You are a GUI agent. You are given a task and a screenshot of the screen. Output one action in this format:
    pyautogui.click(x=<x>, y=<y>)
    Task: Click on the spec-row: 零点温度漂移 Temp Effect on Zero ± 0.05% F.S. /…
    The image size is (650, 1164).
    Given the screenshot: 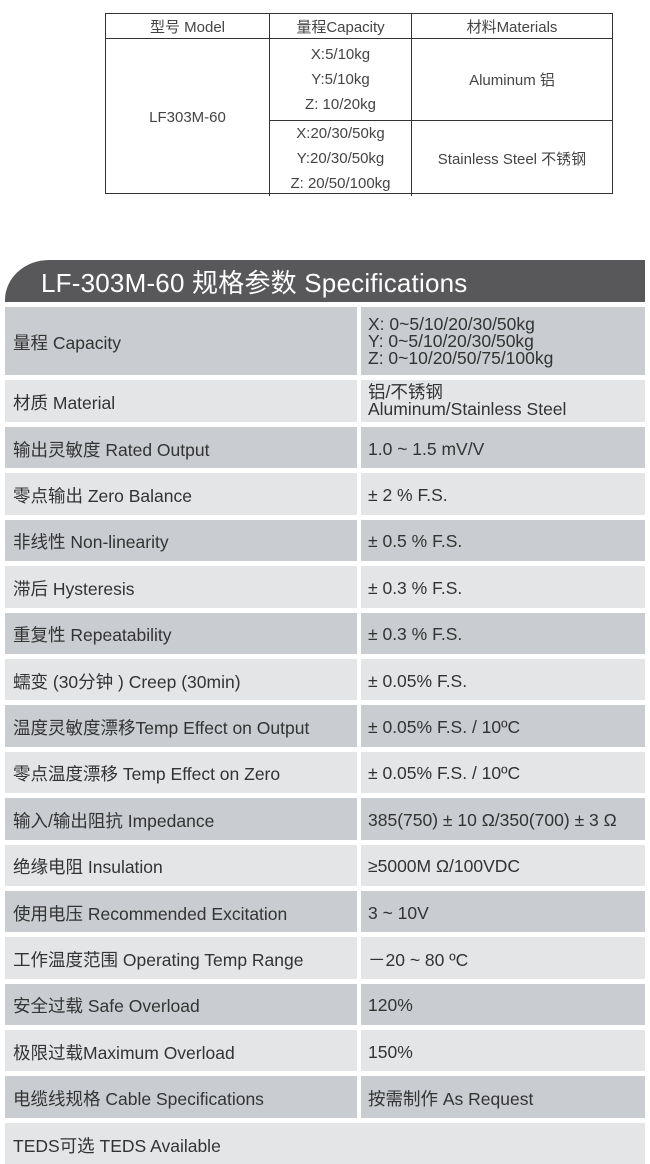 What is the action you would take?
    pyautogui.click(x=325, y=772)
    